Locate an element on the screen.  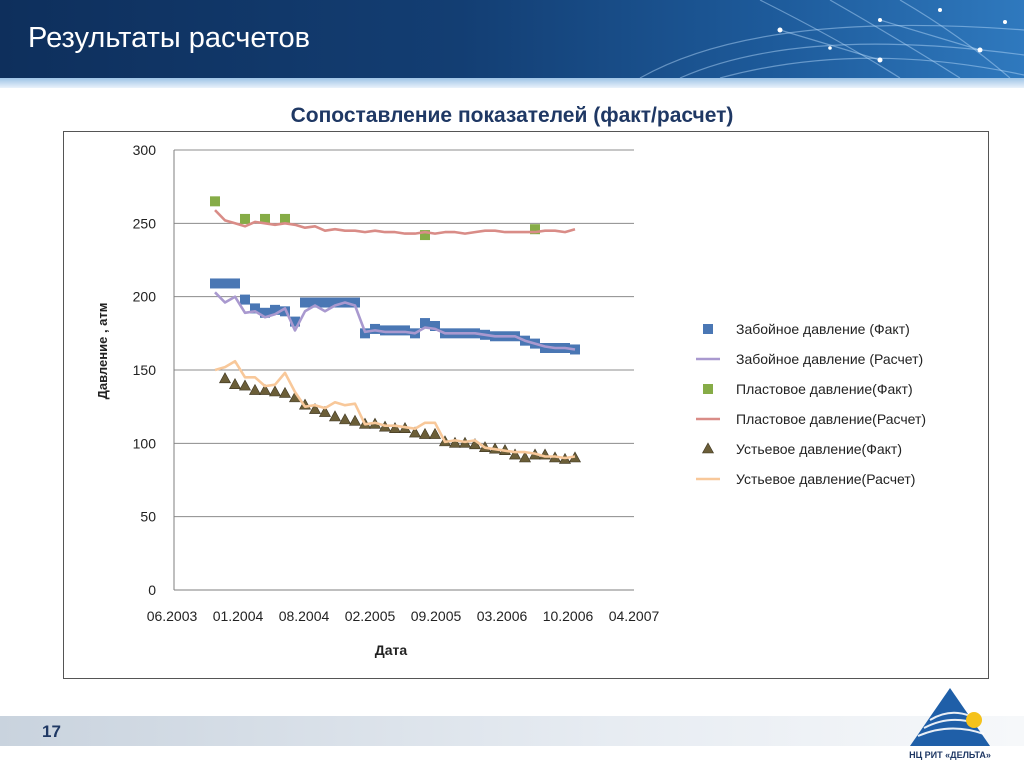
legend-label: Устьевое давление(Расчет) is located at coordinates (825, 479).